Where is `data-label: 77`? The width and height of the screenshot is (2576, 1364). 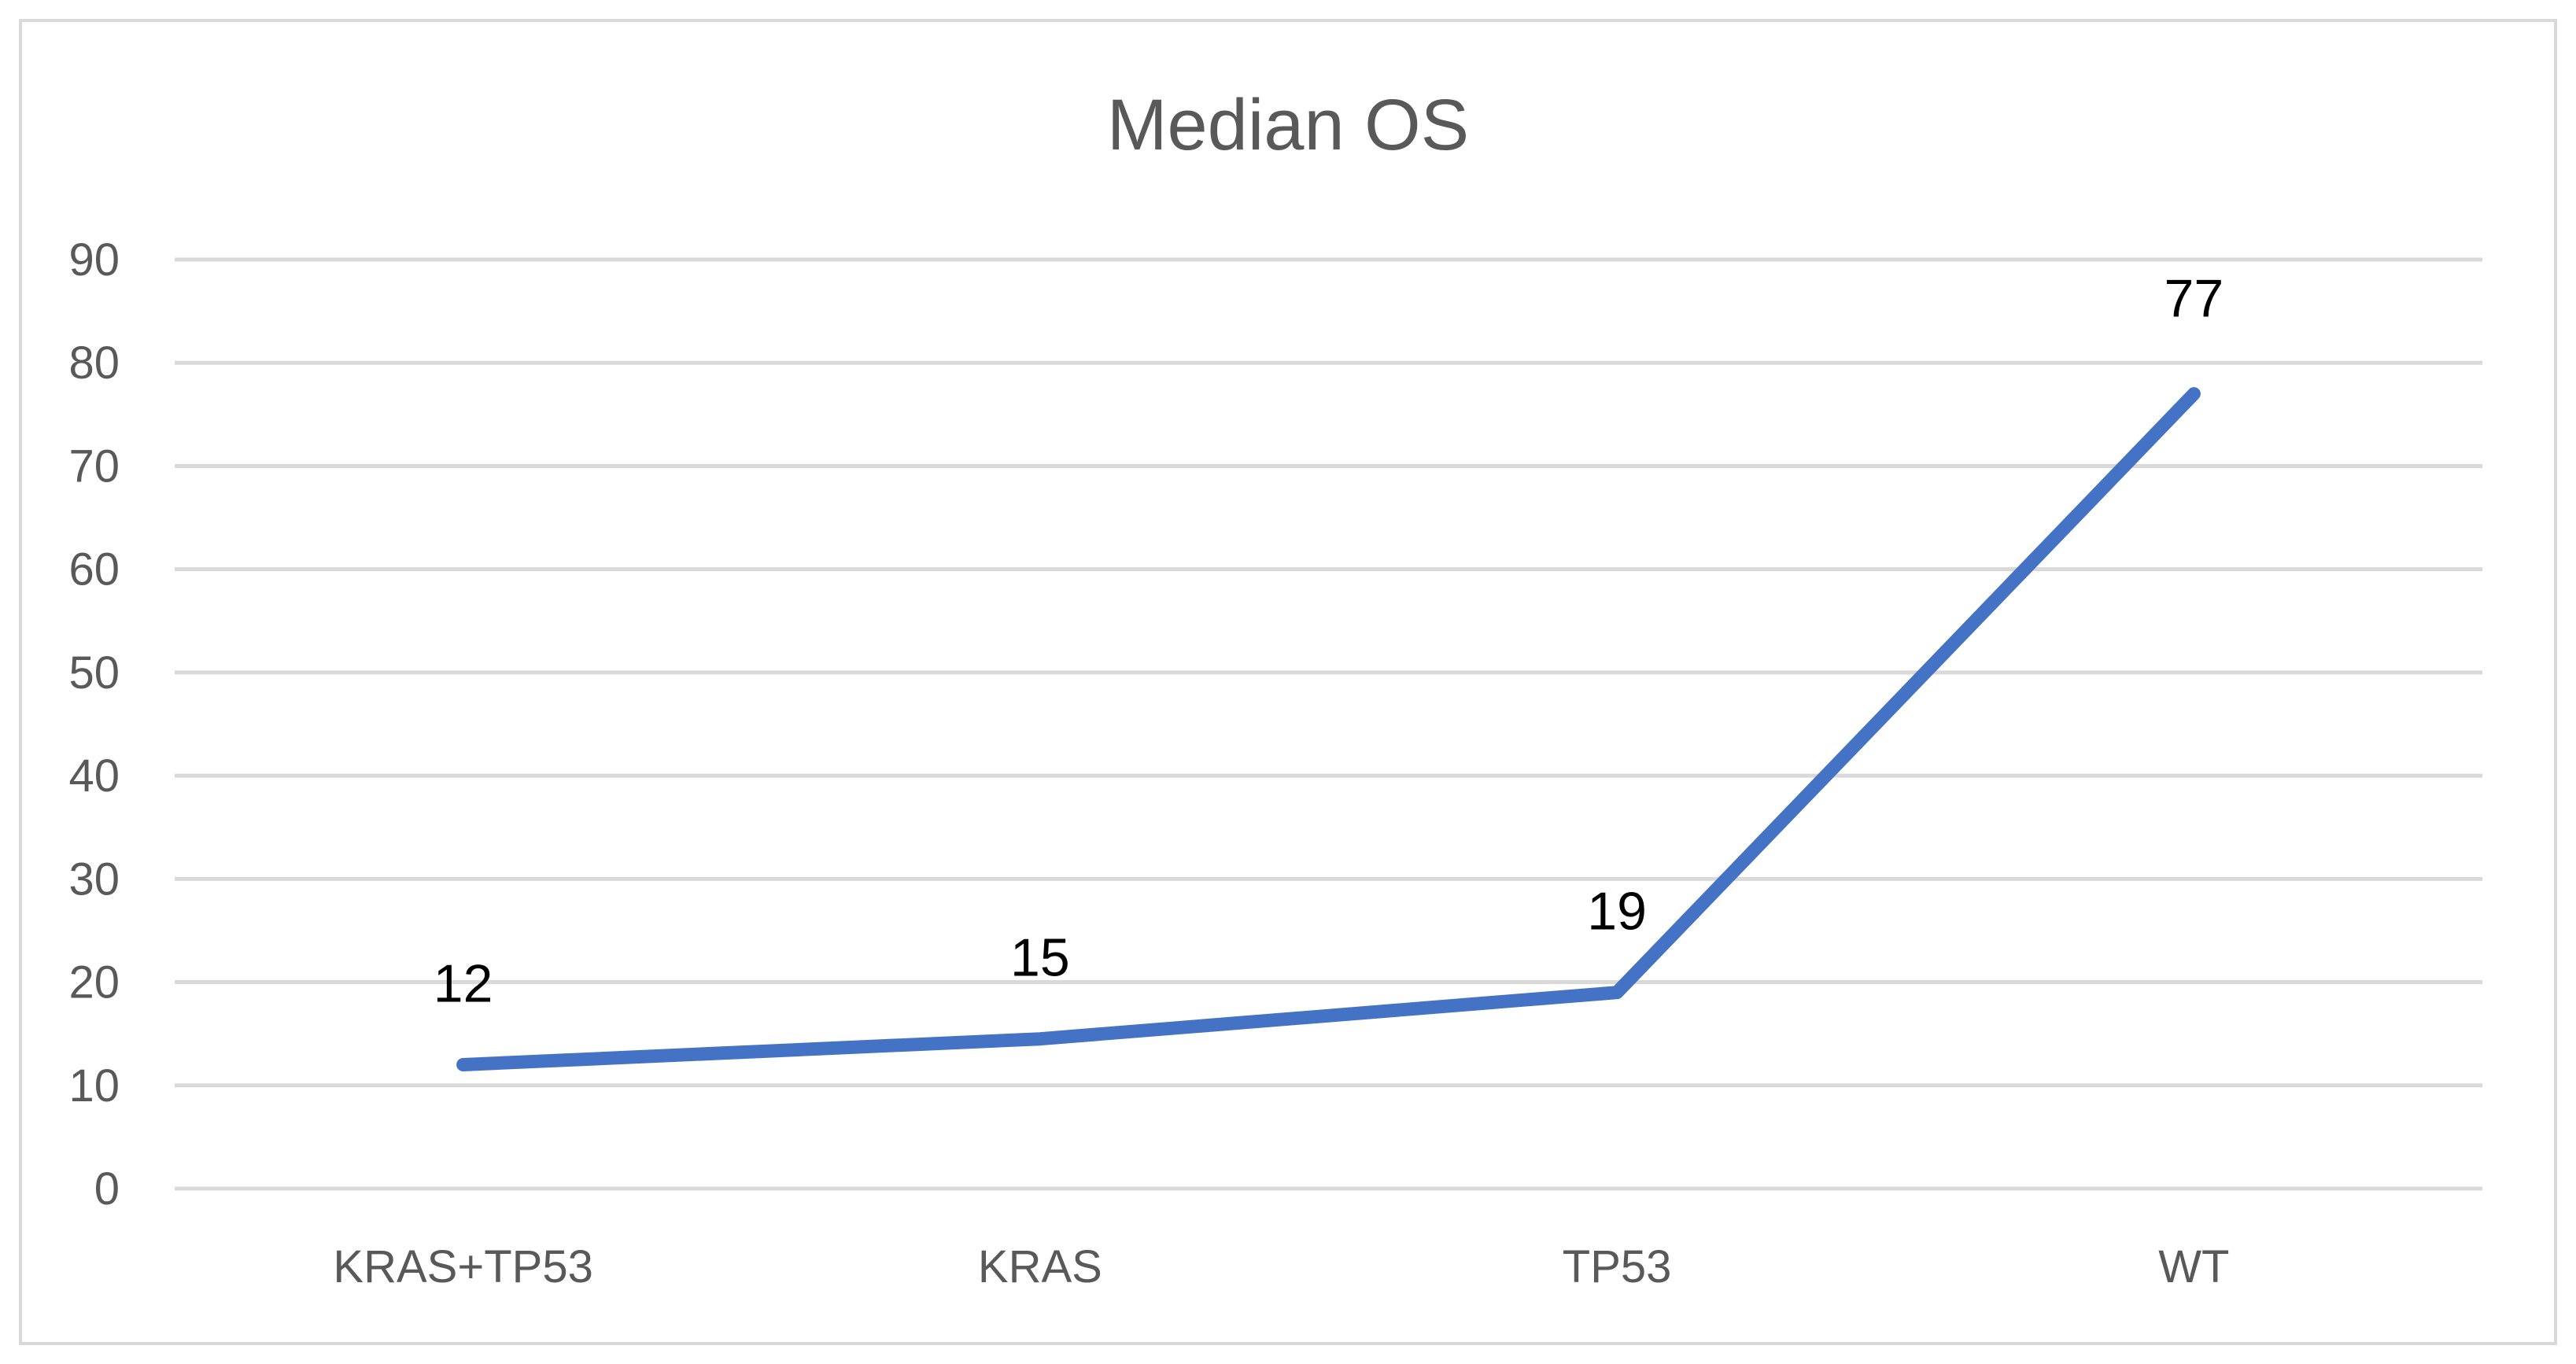 data-label: 77 is located at coordinates (2194, 299).